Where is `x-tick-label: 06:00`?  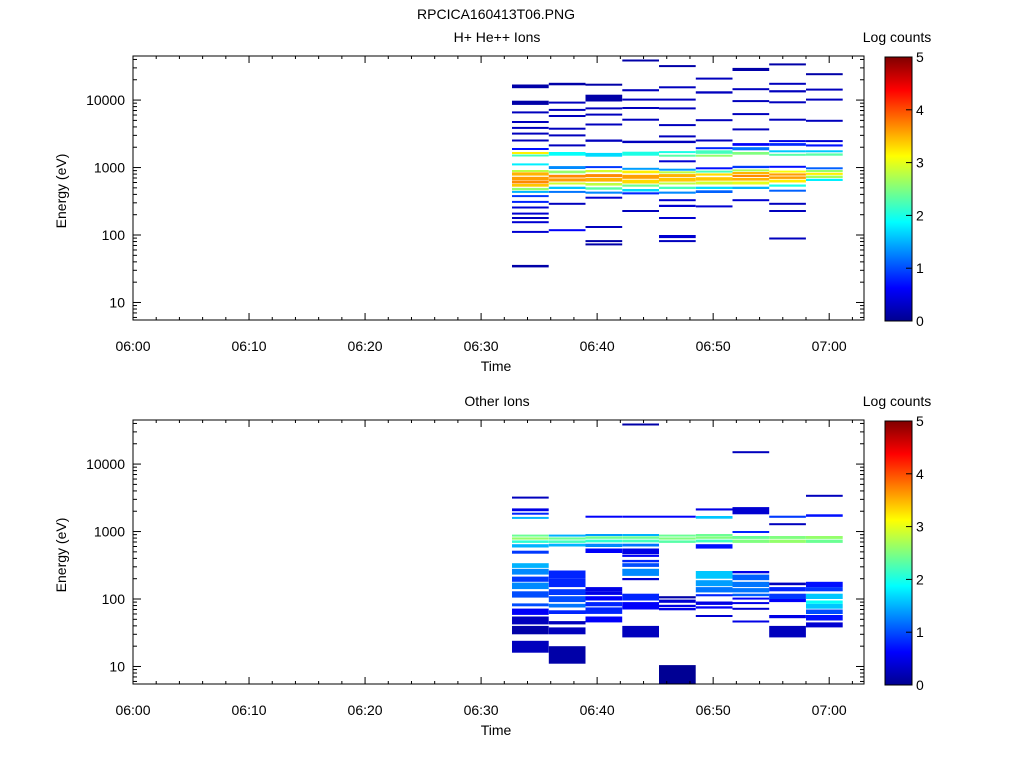 x-tick-label: 06:00 is located at coordinates (132, 346).